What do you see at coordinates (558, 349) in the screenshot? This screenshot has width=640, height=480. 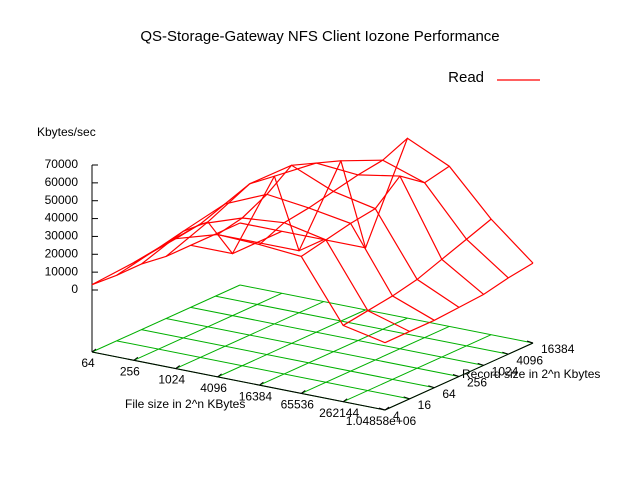 I see `y-tick-label: 16384` at bounding box center [558, 349].